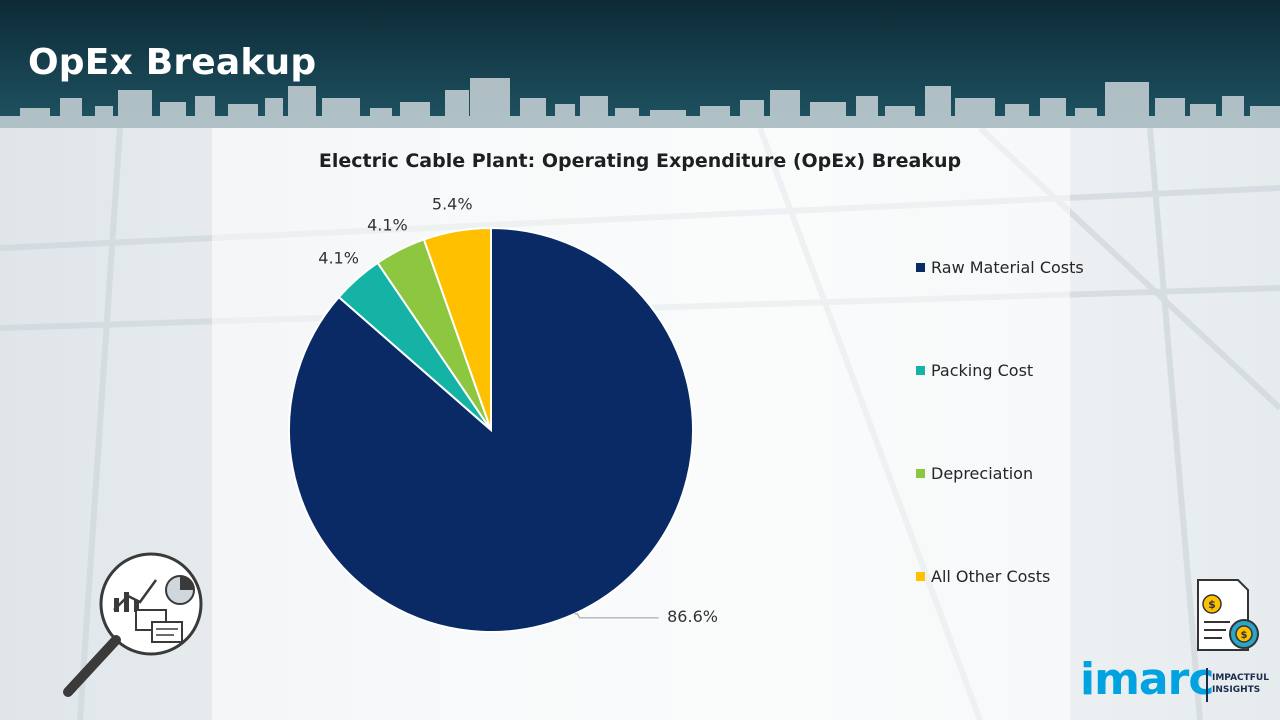 This screenshot has height=720, width=1280. I want to click on logo-tagline-line2: INSIGHTS, so click(1236, 690).